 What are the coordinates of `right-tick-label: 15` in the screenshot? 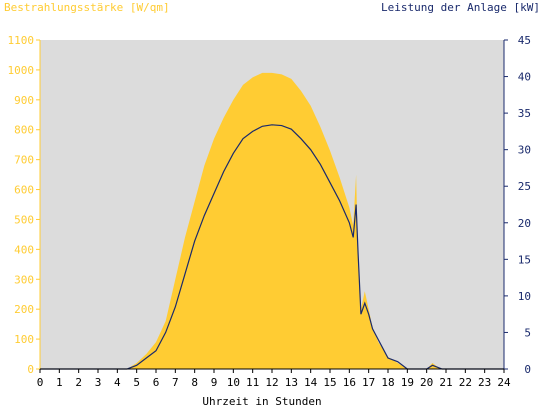 It's located at (524, 259).